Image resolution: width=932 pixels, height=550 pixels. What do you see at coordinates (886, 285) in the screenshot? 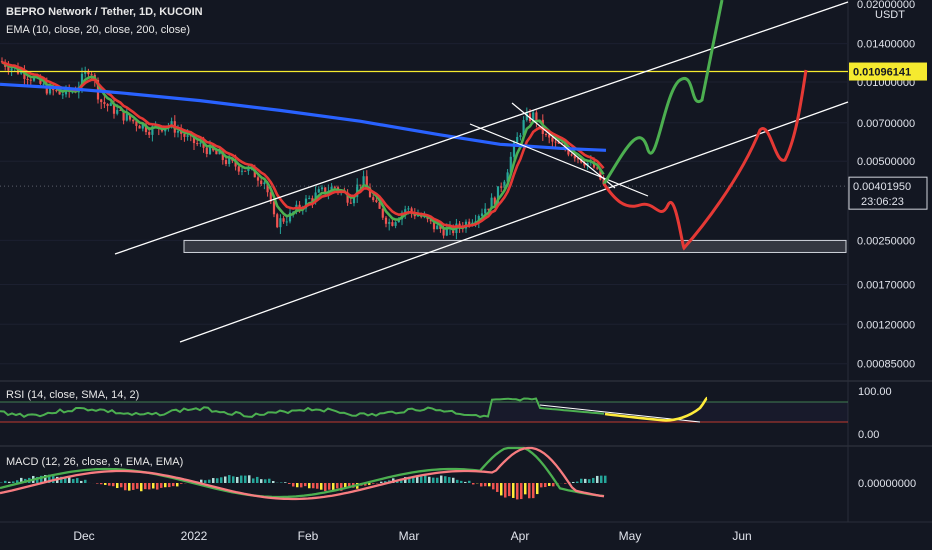
I see `price-tick-label: 0.00170000` at bounding box center [886, 285].